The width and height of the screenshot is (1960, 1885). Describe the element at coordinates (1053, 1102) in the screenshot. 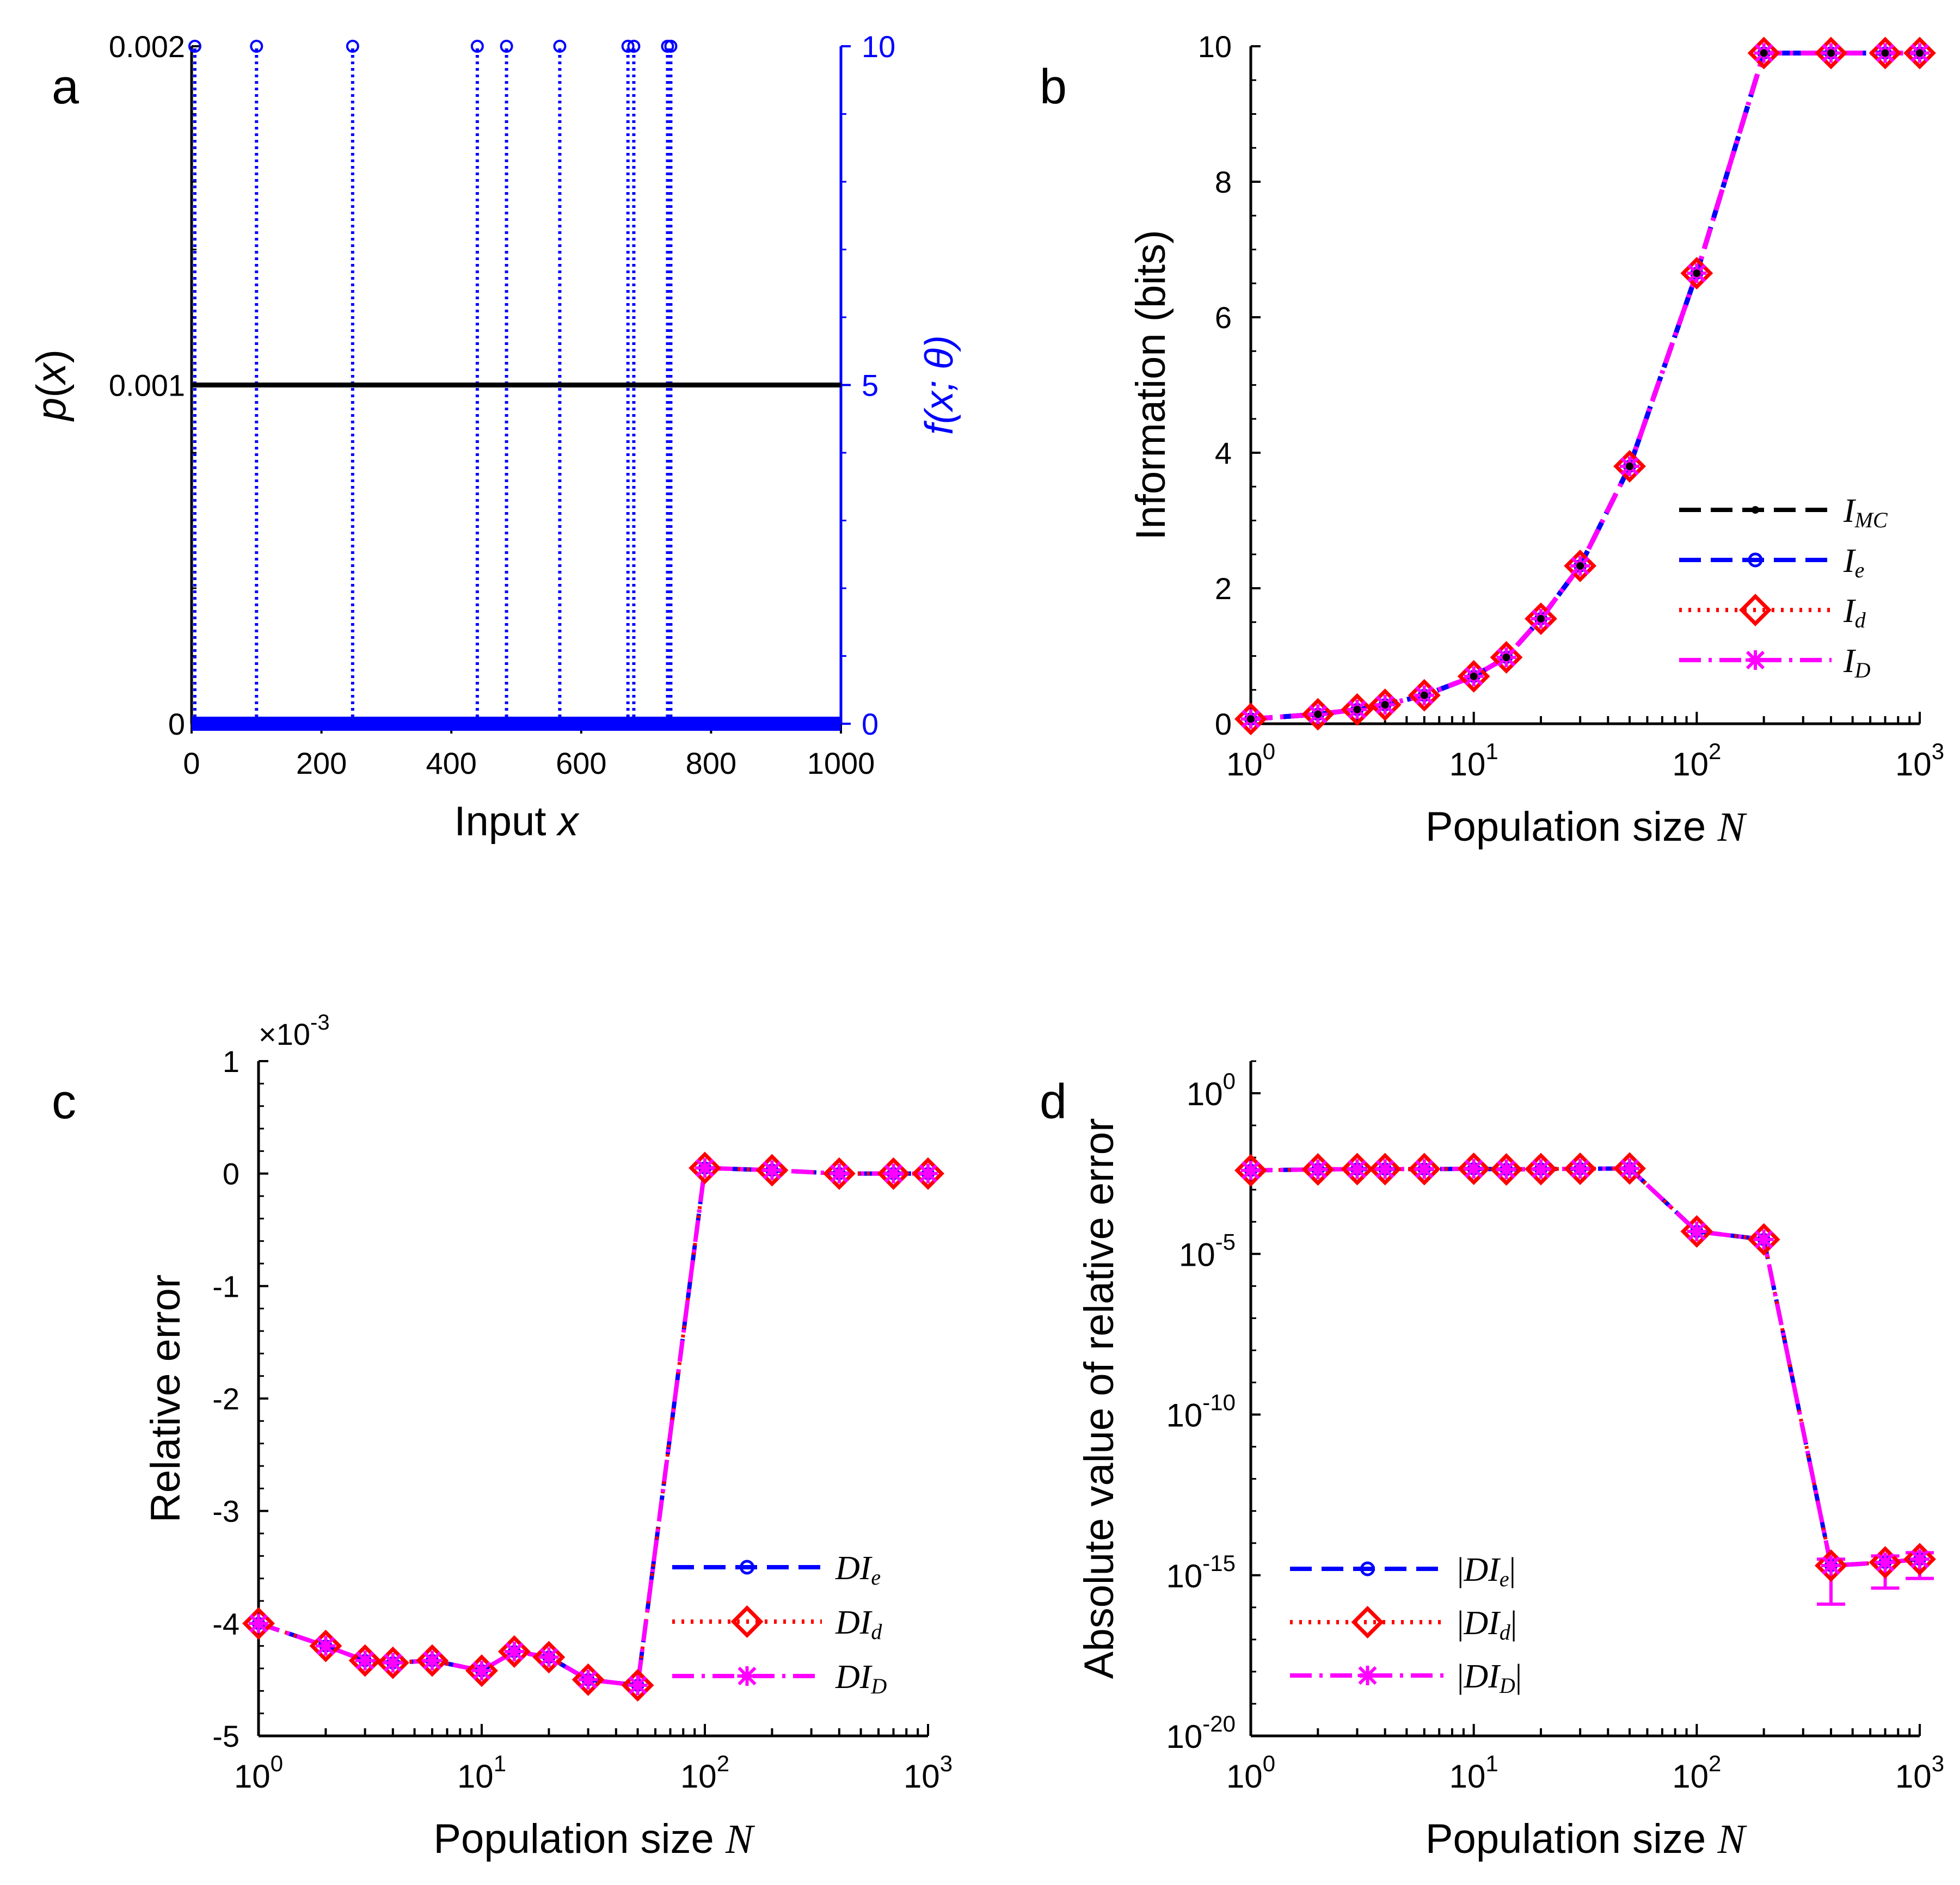

I see `panel-label-d: d` at that location.